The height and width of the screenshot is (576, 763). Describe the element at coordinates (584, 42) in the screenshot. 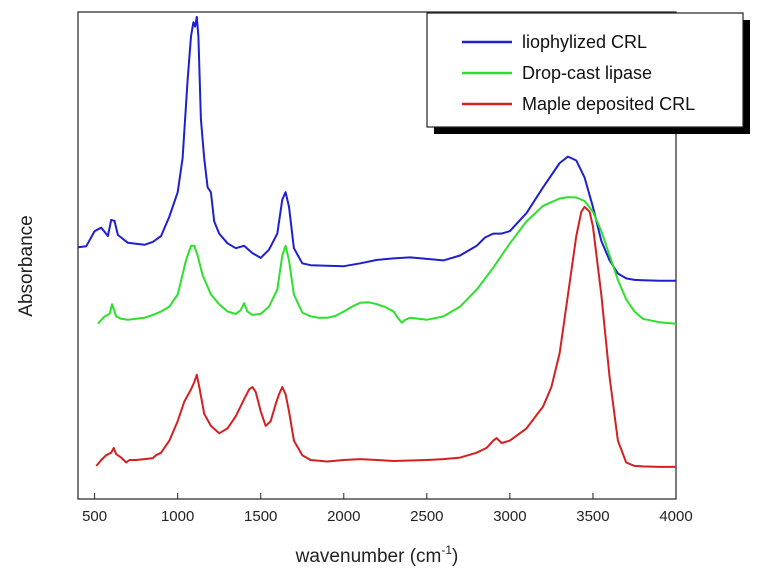

I see `legend-label-liophylized-crl: liophylized CRL` at that location.